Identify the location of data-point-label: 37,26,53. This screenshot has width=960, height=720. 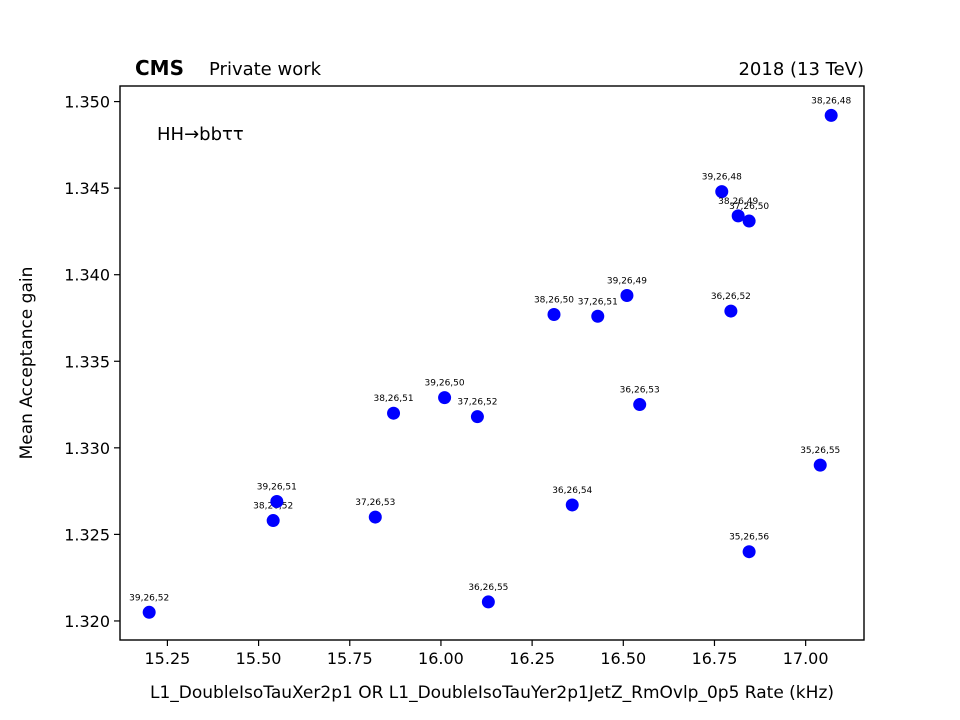
(375, 503).